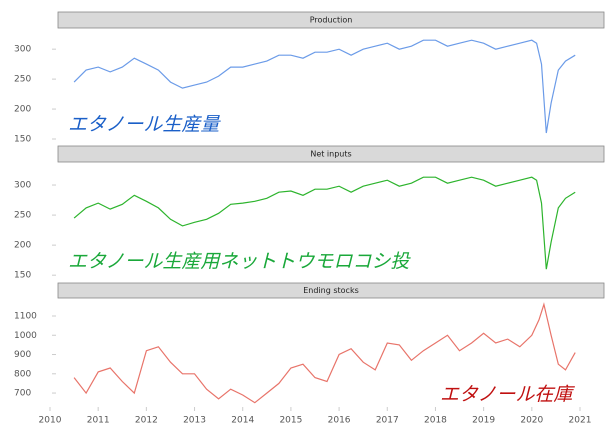  I want to click on annotation: エタノール在庫, so click(507, 395).